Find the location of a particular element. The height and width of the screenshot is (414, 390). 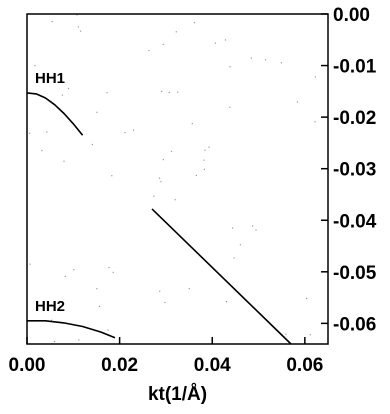

y-tick-label: -0.05 is located at coordinates (355, 273).